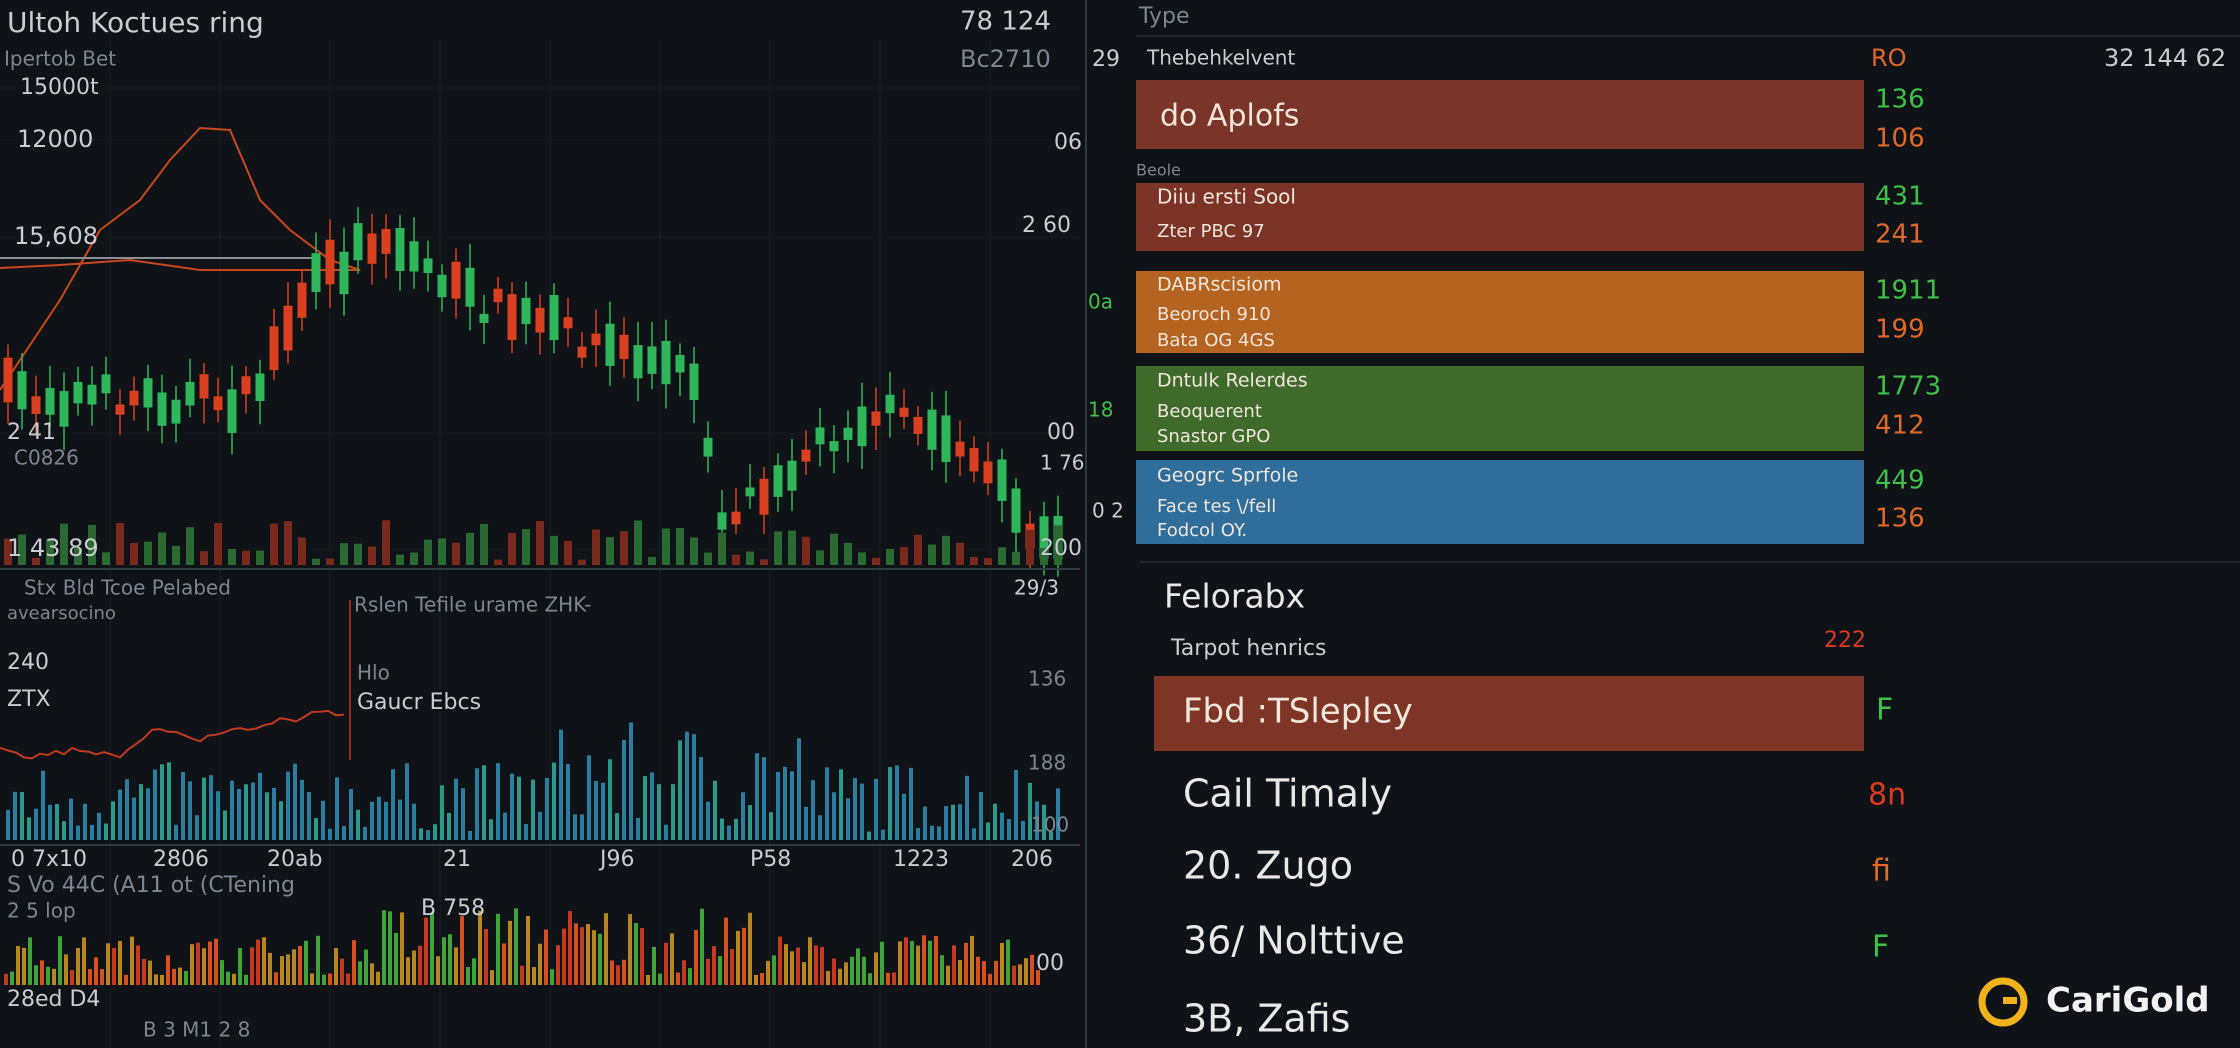 This screenshot has height=1048, width=2240. What do you see at coordinates (1266, 1019) in the screenshot?
I see `list-item: 3B, Zafis` at bounding box center [1266, 1019].